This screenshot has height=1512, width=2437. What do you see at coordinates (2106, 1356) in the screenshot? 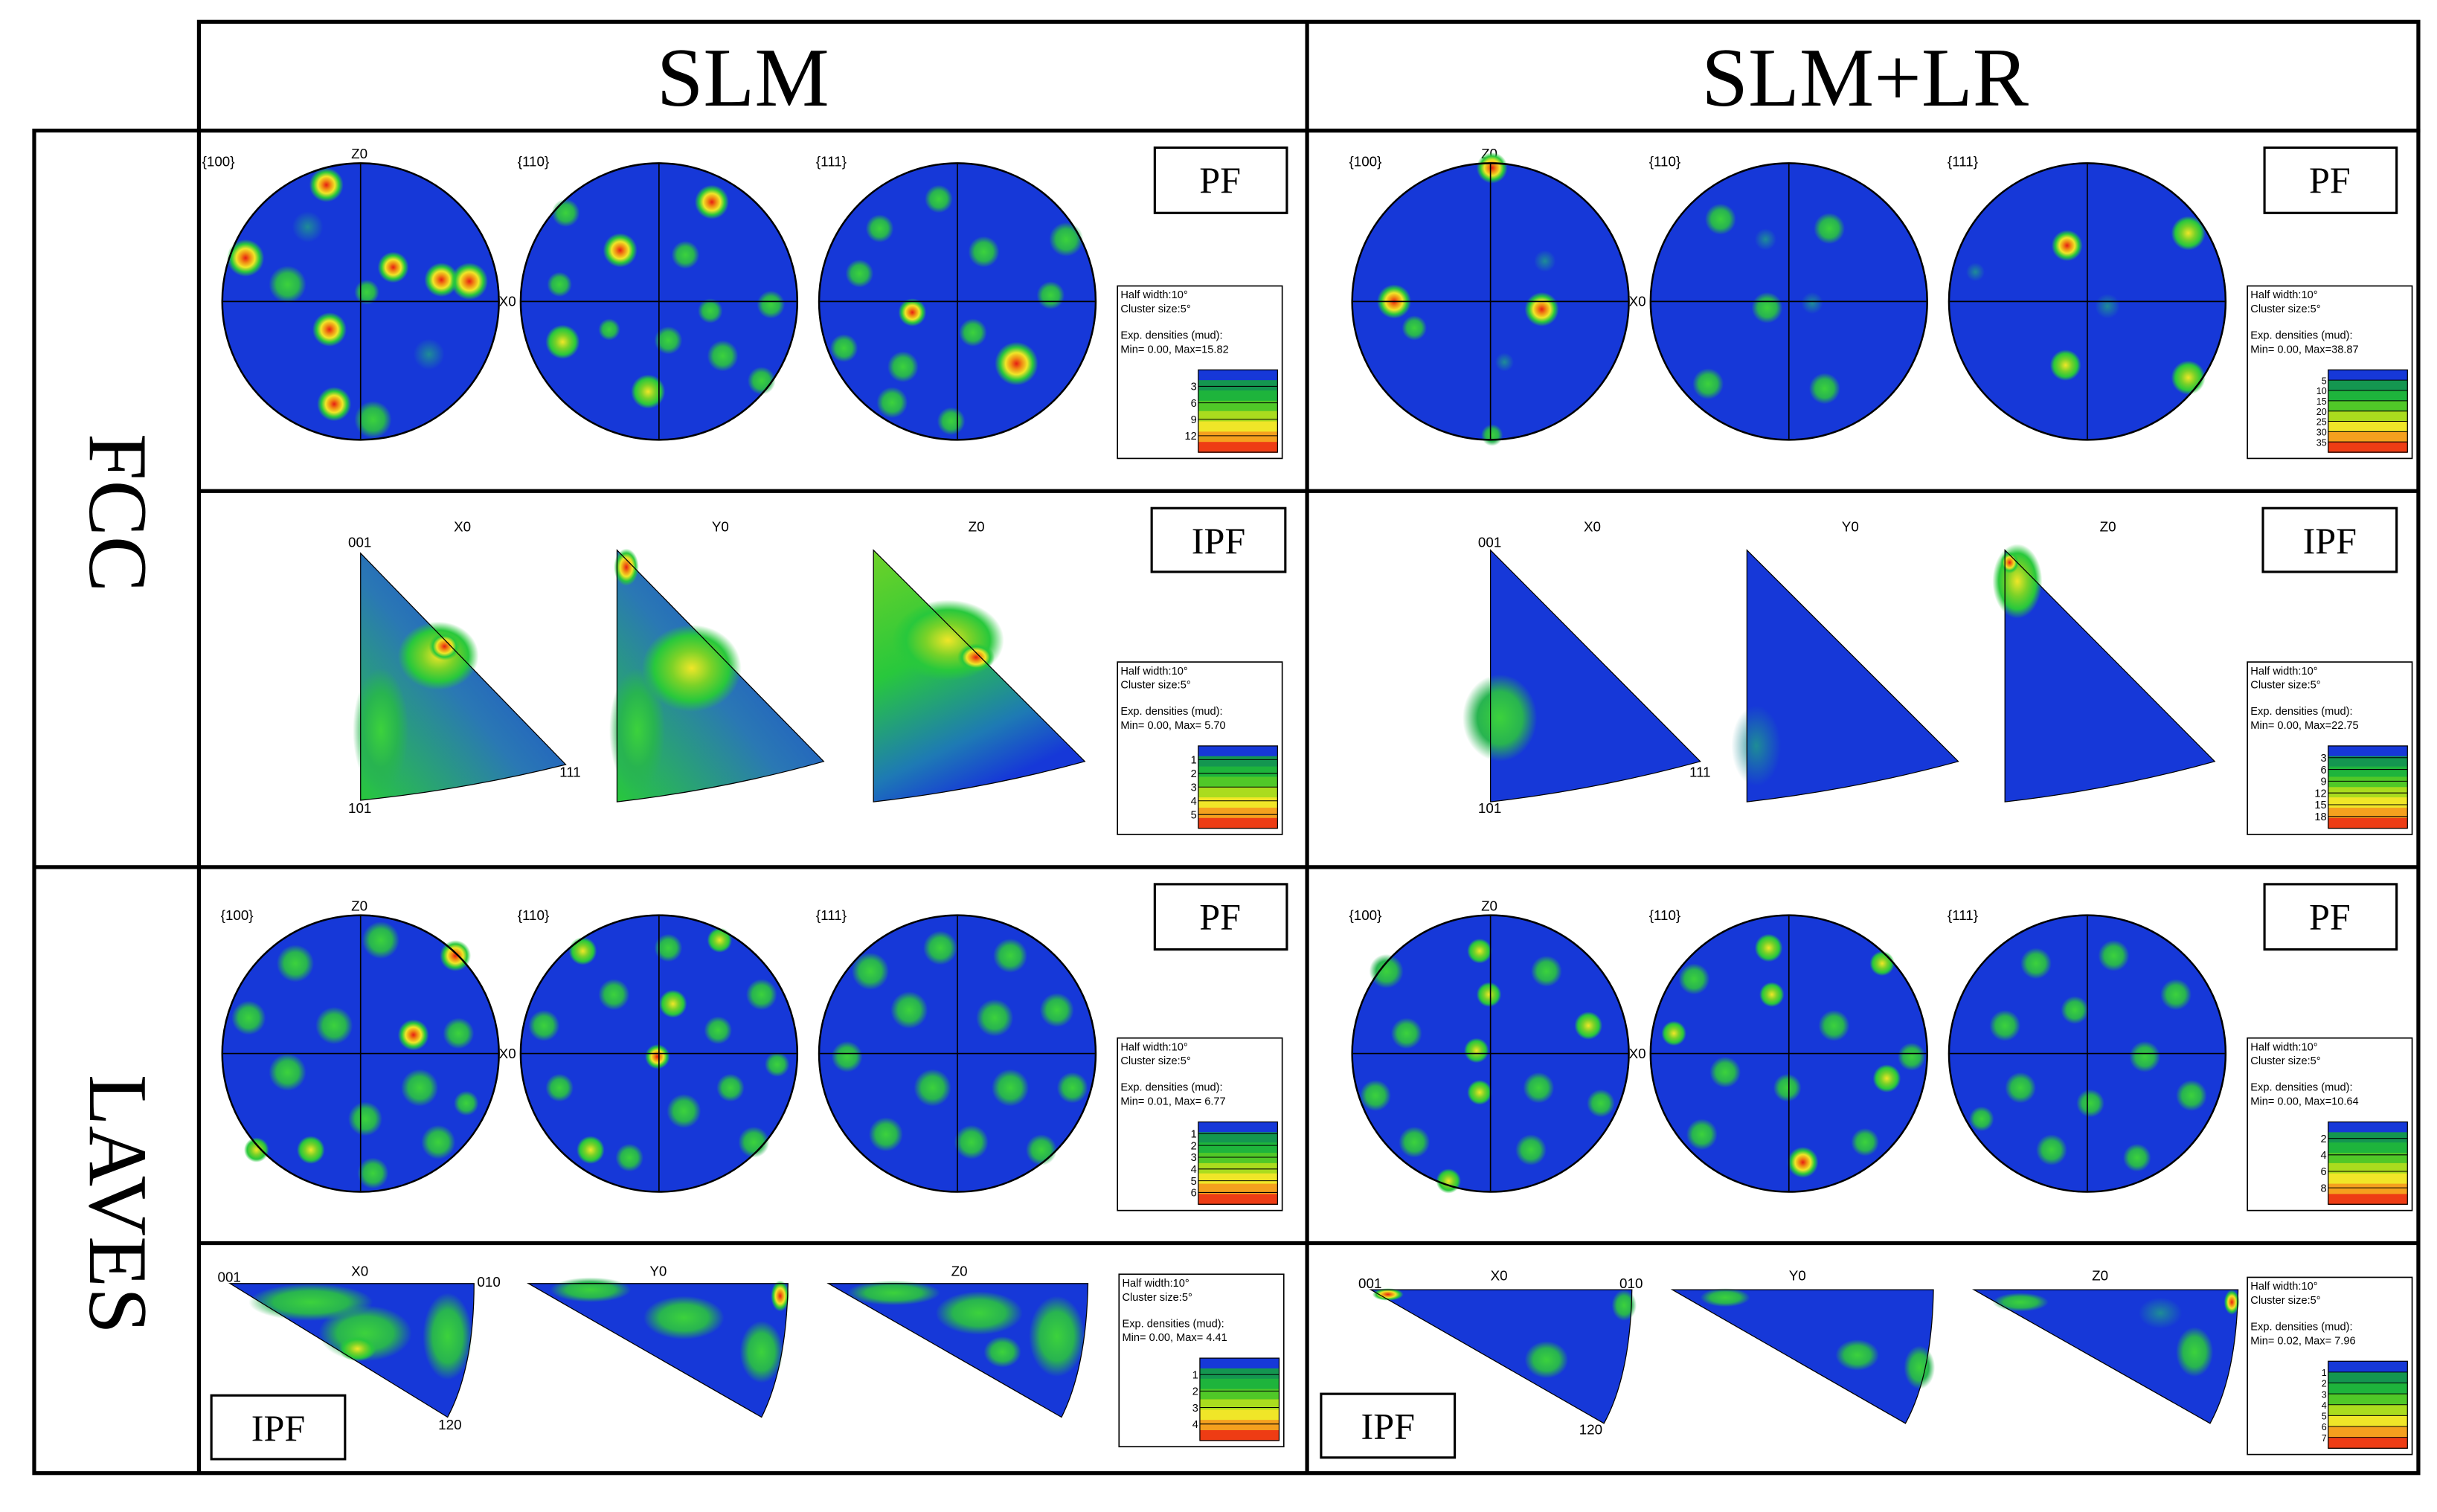
I see `ipf-triangle-z0` at bounding box center [2106, 1356].